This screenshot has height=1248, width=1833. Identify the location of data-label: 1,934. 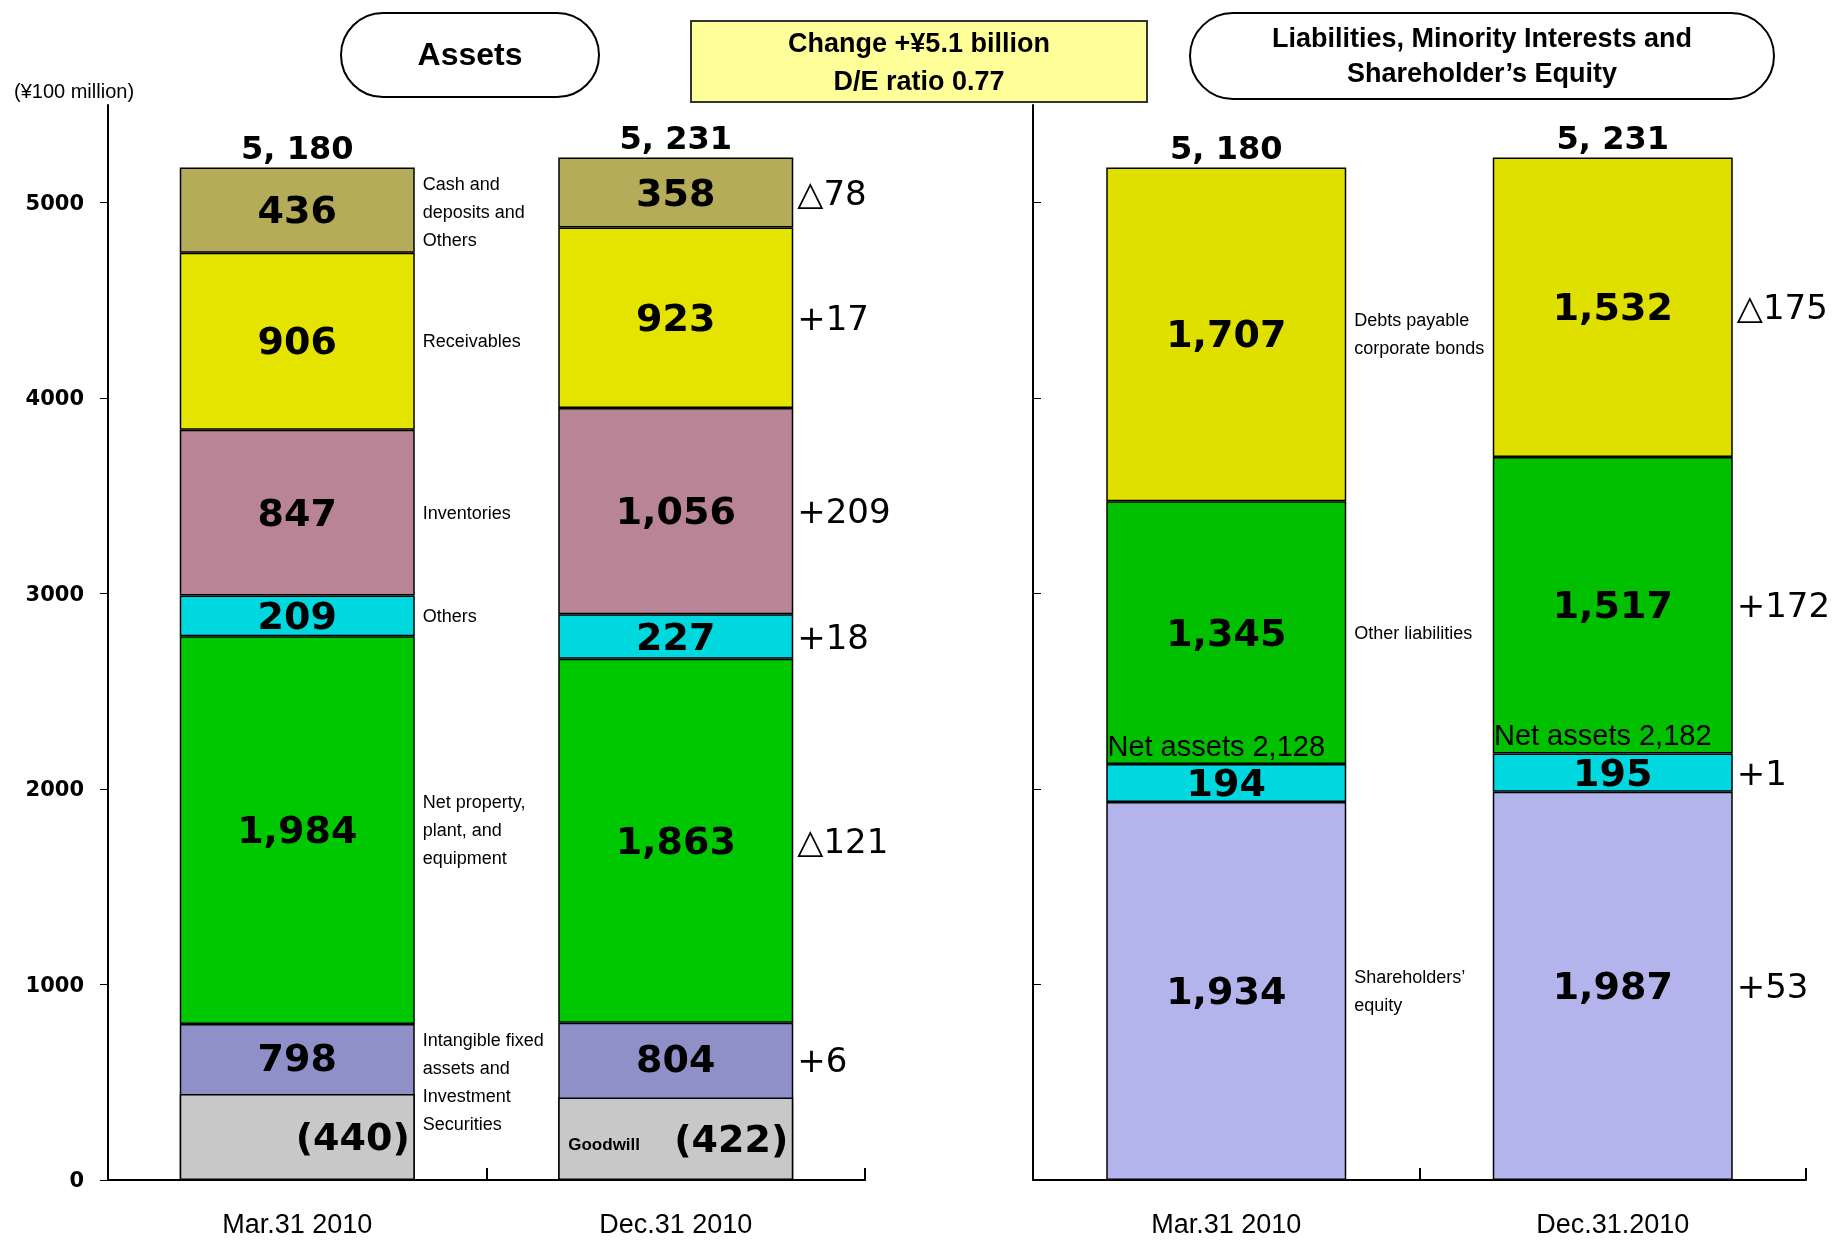
(1226, 991).